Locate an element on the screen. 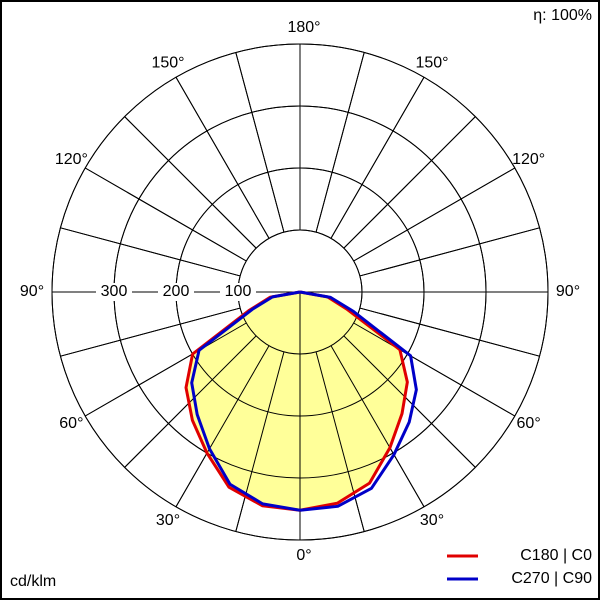  legend-label: C270 | C90 is located at coordinates (551, 578).